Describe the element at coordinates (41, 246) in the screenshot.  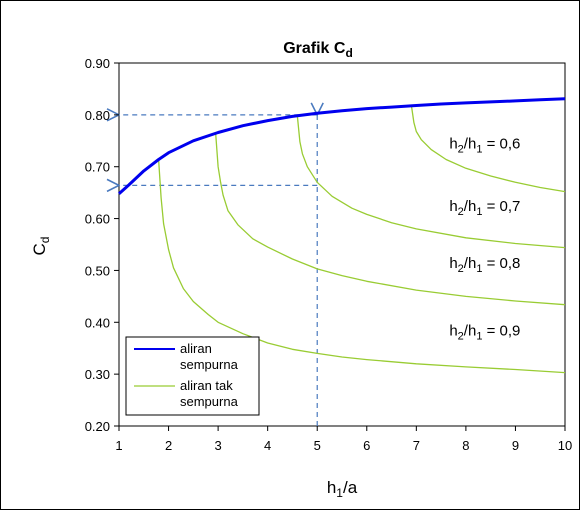
I see `y-axis-title: Cd` at that location.